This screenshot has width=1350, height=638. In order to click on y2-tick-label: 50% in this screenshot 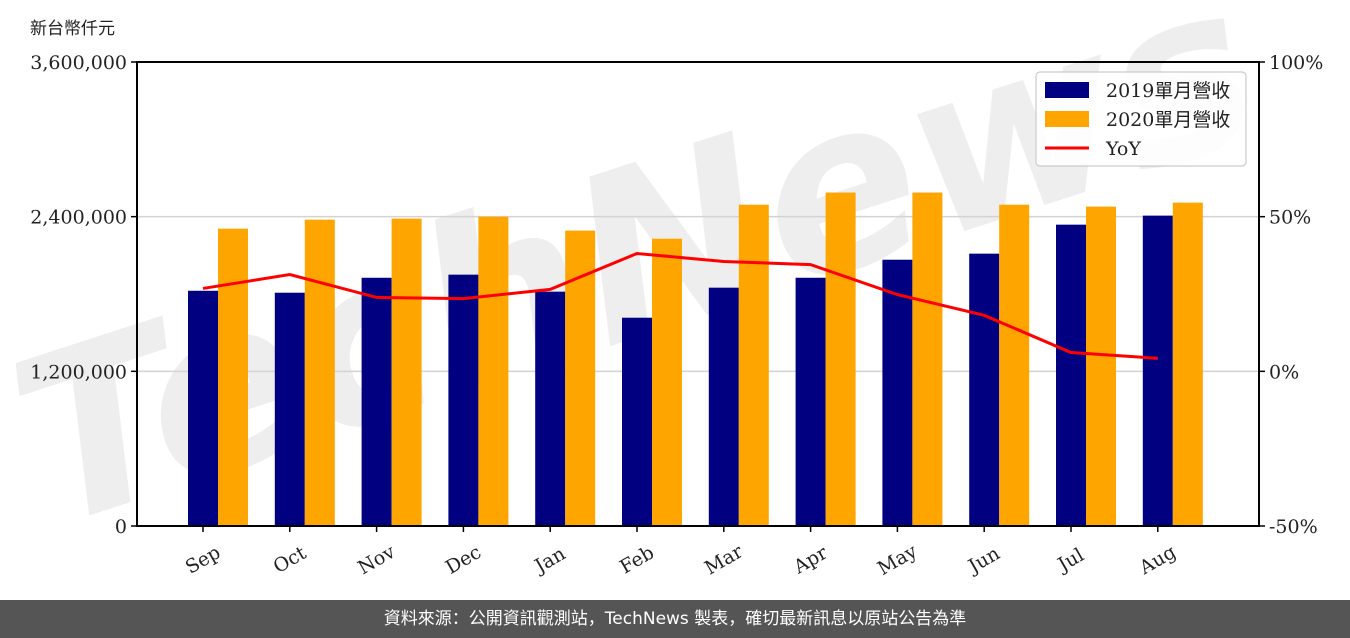, I will do `click(1290, 218)`.